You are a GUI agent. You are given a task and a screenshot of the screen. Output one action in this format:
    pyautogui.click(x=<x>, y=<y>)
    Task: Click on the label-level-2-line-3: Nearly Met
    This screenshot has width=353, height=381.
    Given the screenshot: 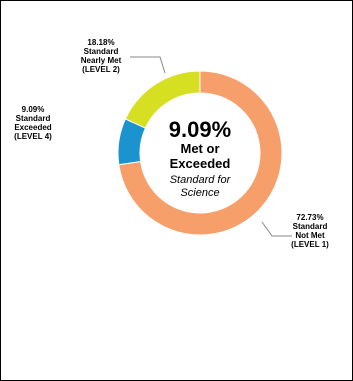 What is the action you would take?
    pyautogui.click(x=101, y=60)
    